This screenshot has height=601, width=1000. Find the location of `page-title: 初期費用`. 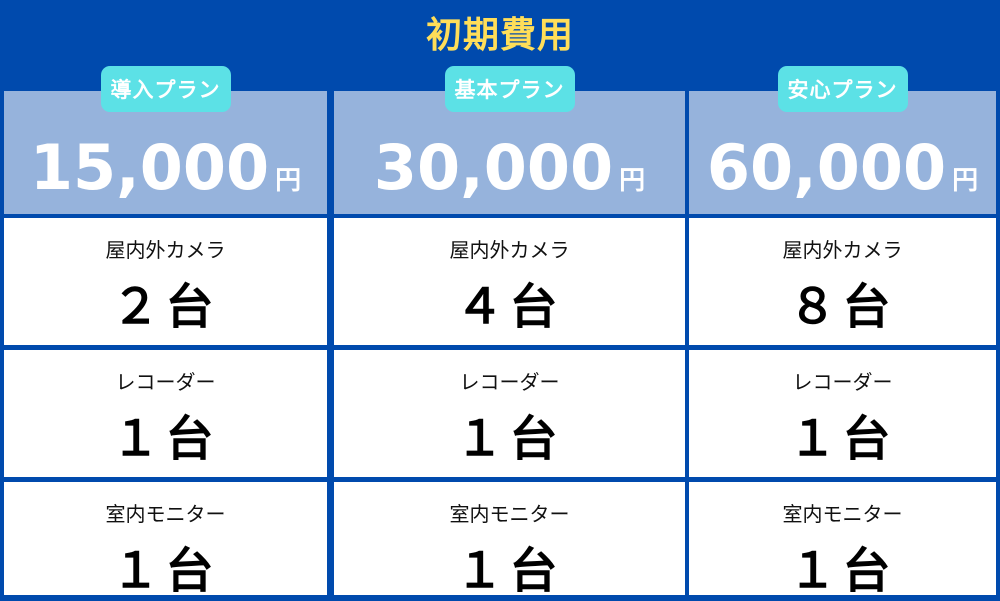

page-title: 初期費用 is located at coordinates (499, 35).